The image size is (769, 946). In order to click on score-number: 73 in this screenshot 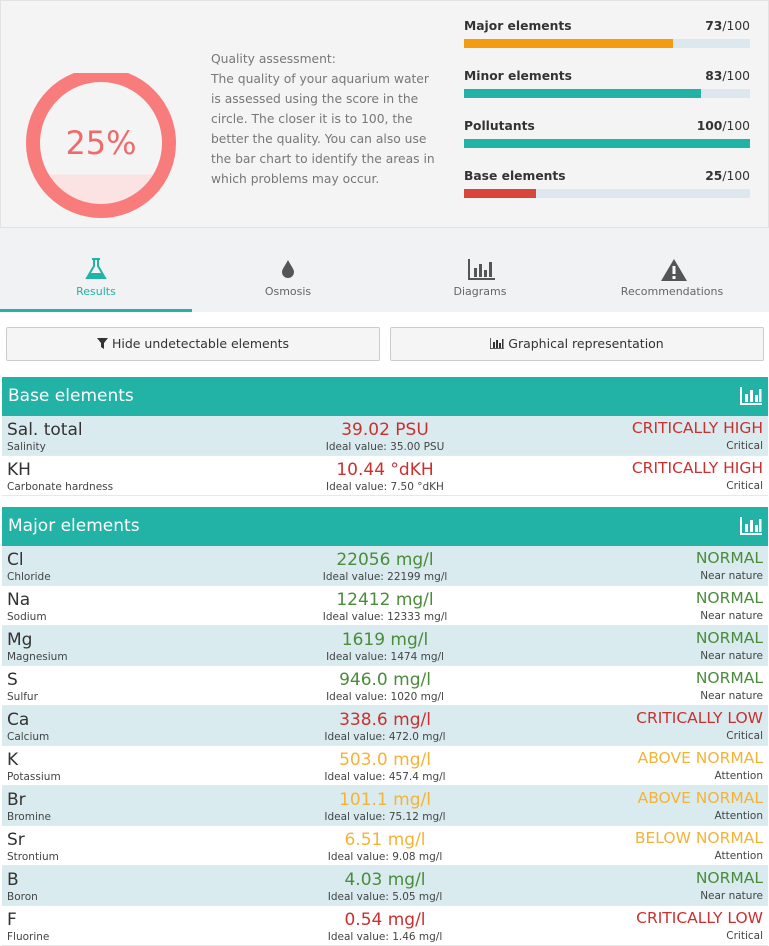, I will do `click(714, 26)`.